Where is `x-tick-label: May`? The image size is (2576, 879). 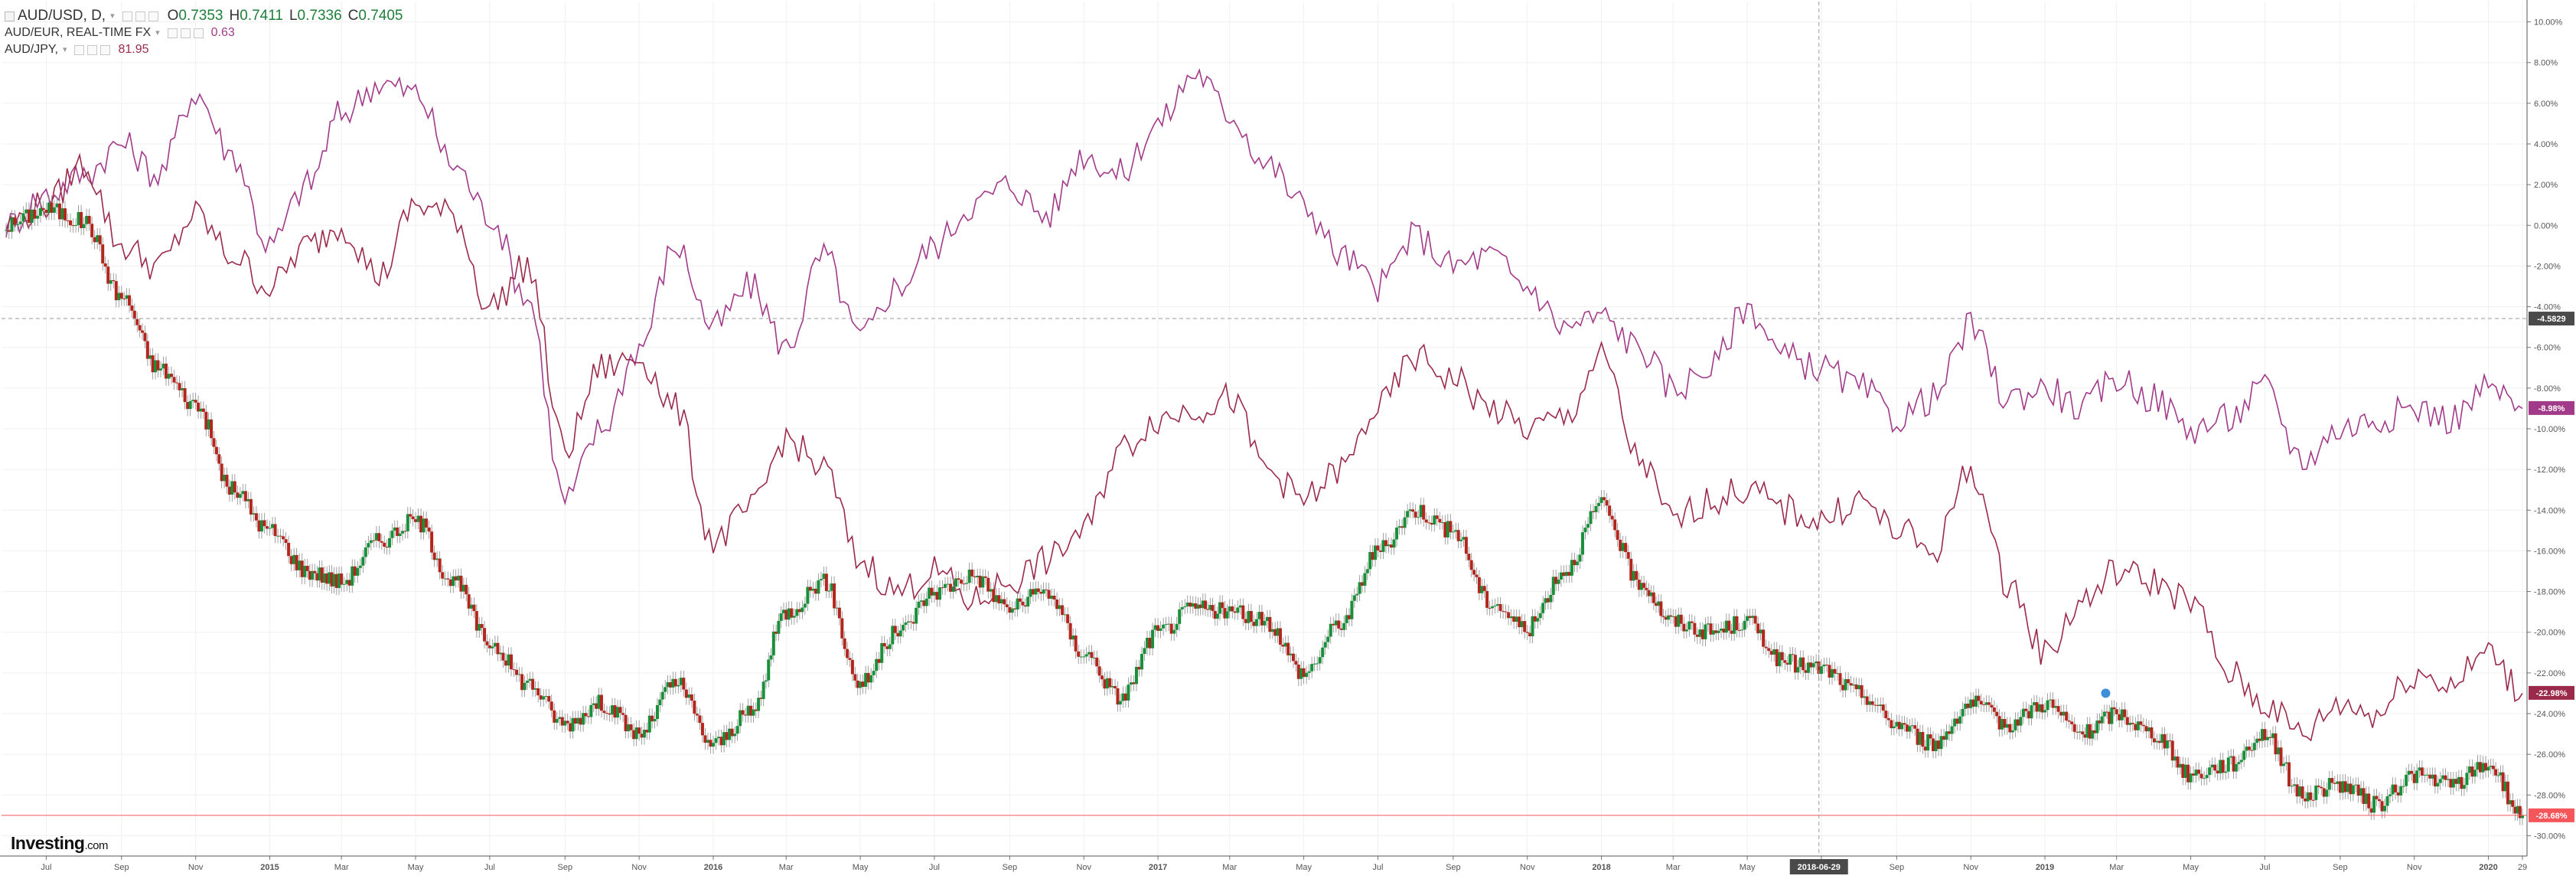
x-tick-label: May is located at coordinates (416, 867).